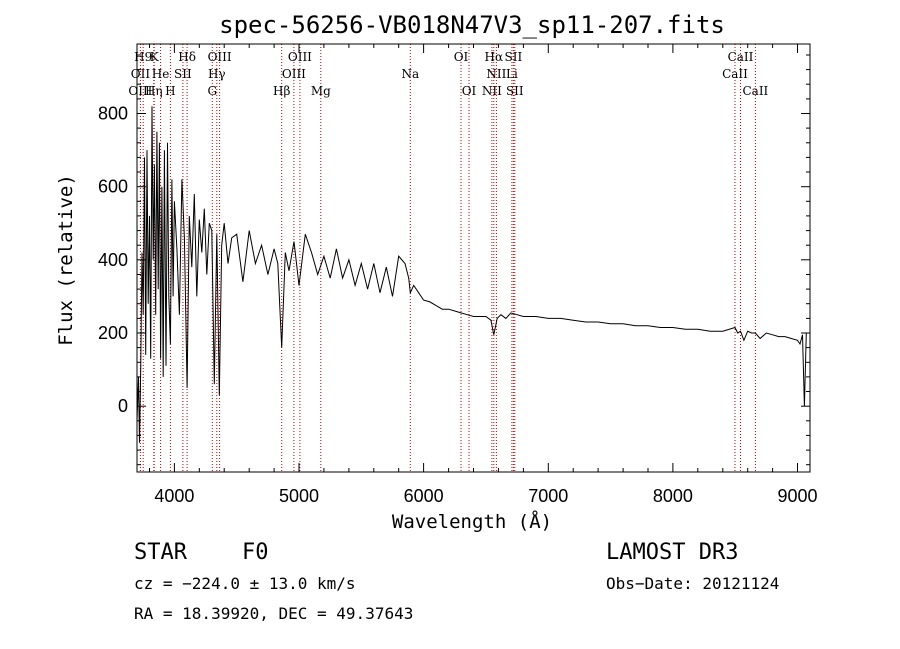  What do you see at coordinates (512, 74) in the screenshot?
I see `spectral-line-label: Li` at bounding box center [512, 74].